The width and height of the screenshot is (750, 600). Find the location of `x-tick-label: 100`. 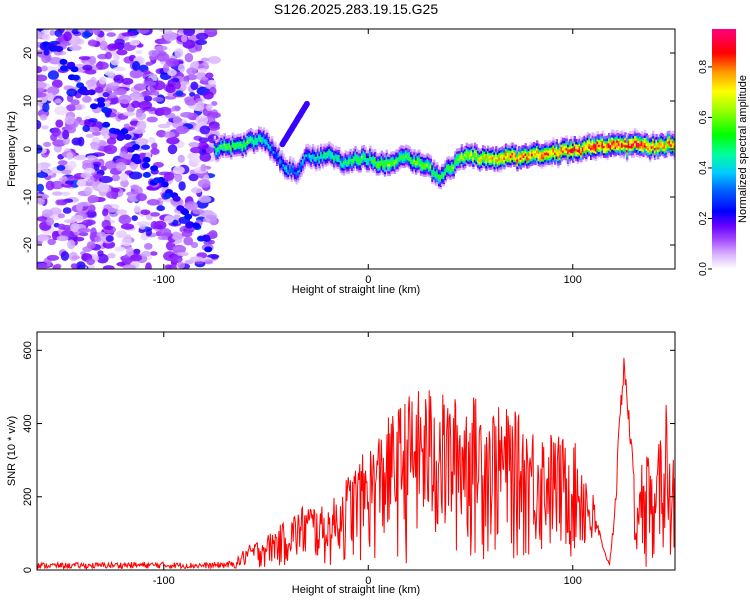

x-tick-label: 100 is located at coordinates (573, 280).